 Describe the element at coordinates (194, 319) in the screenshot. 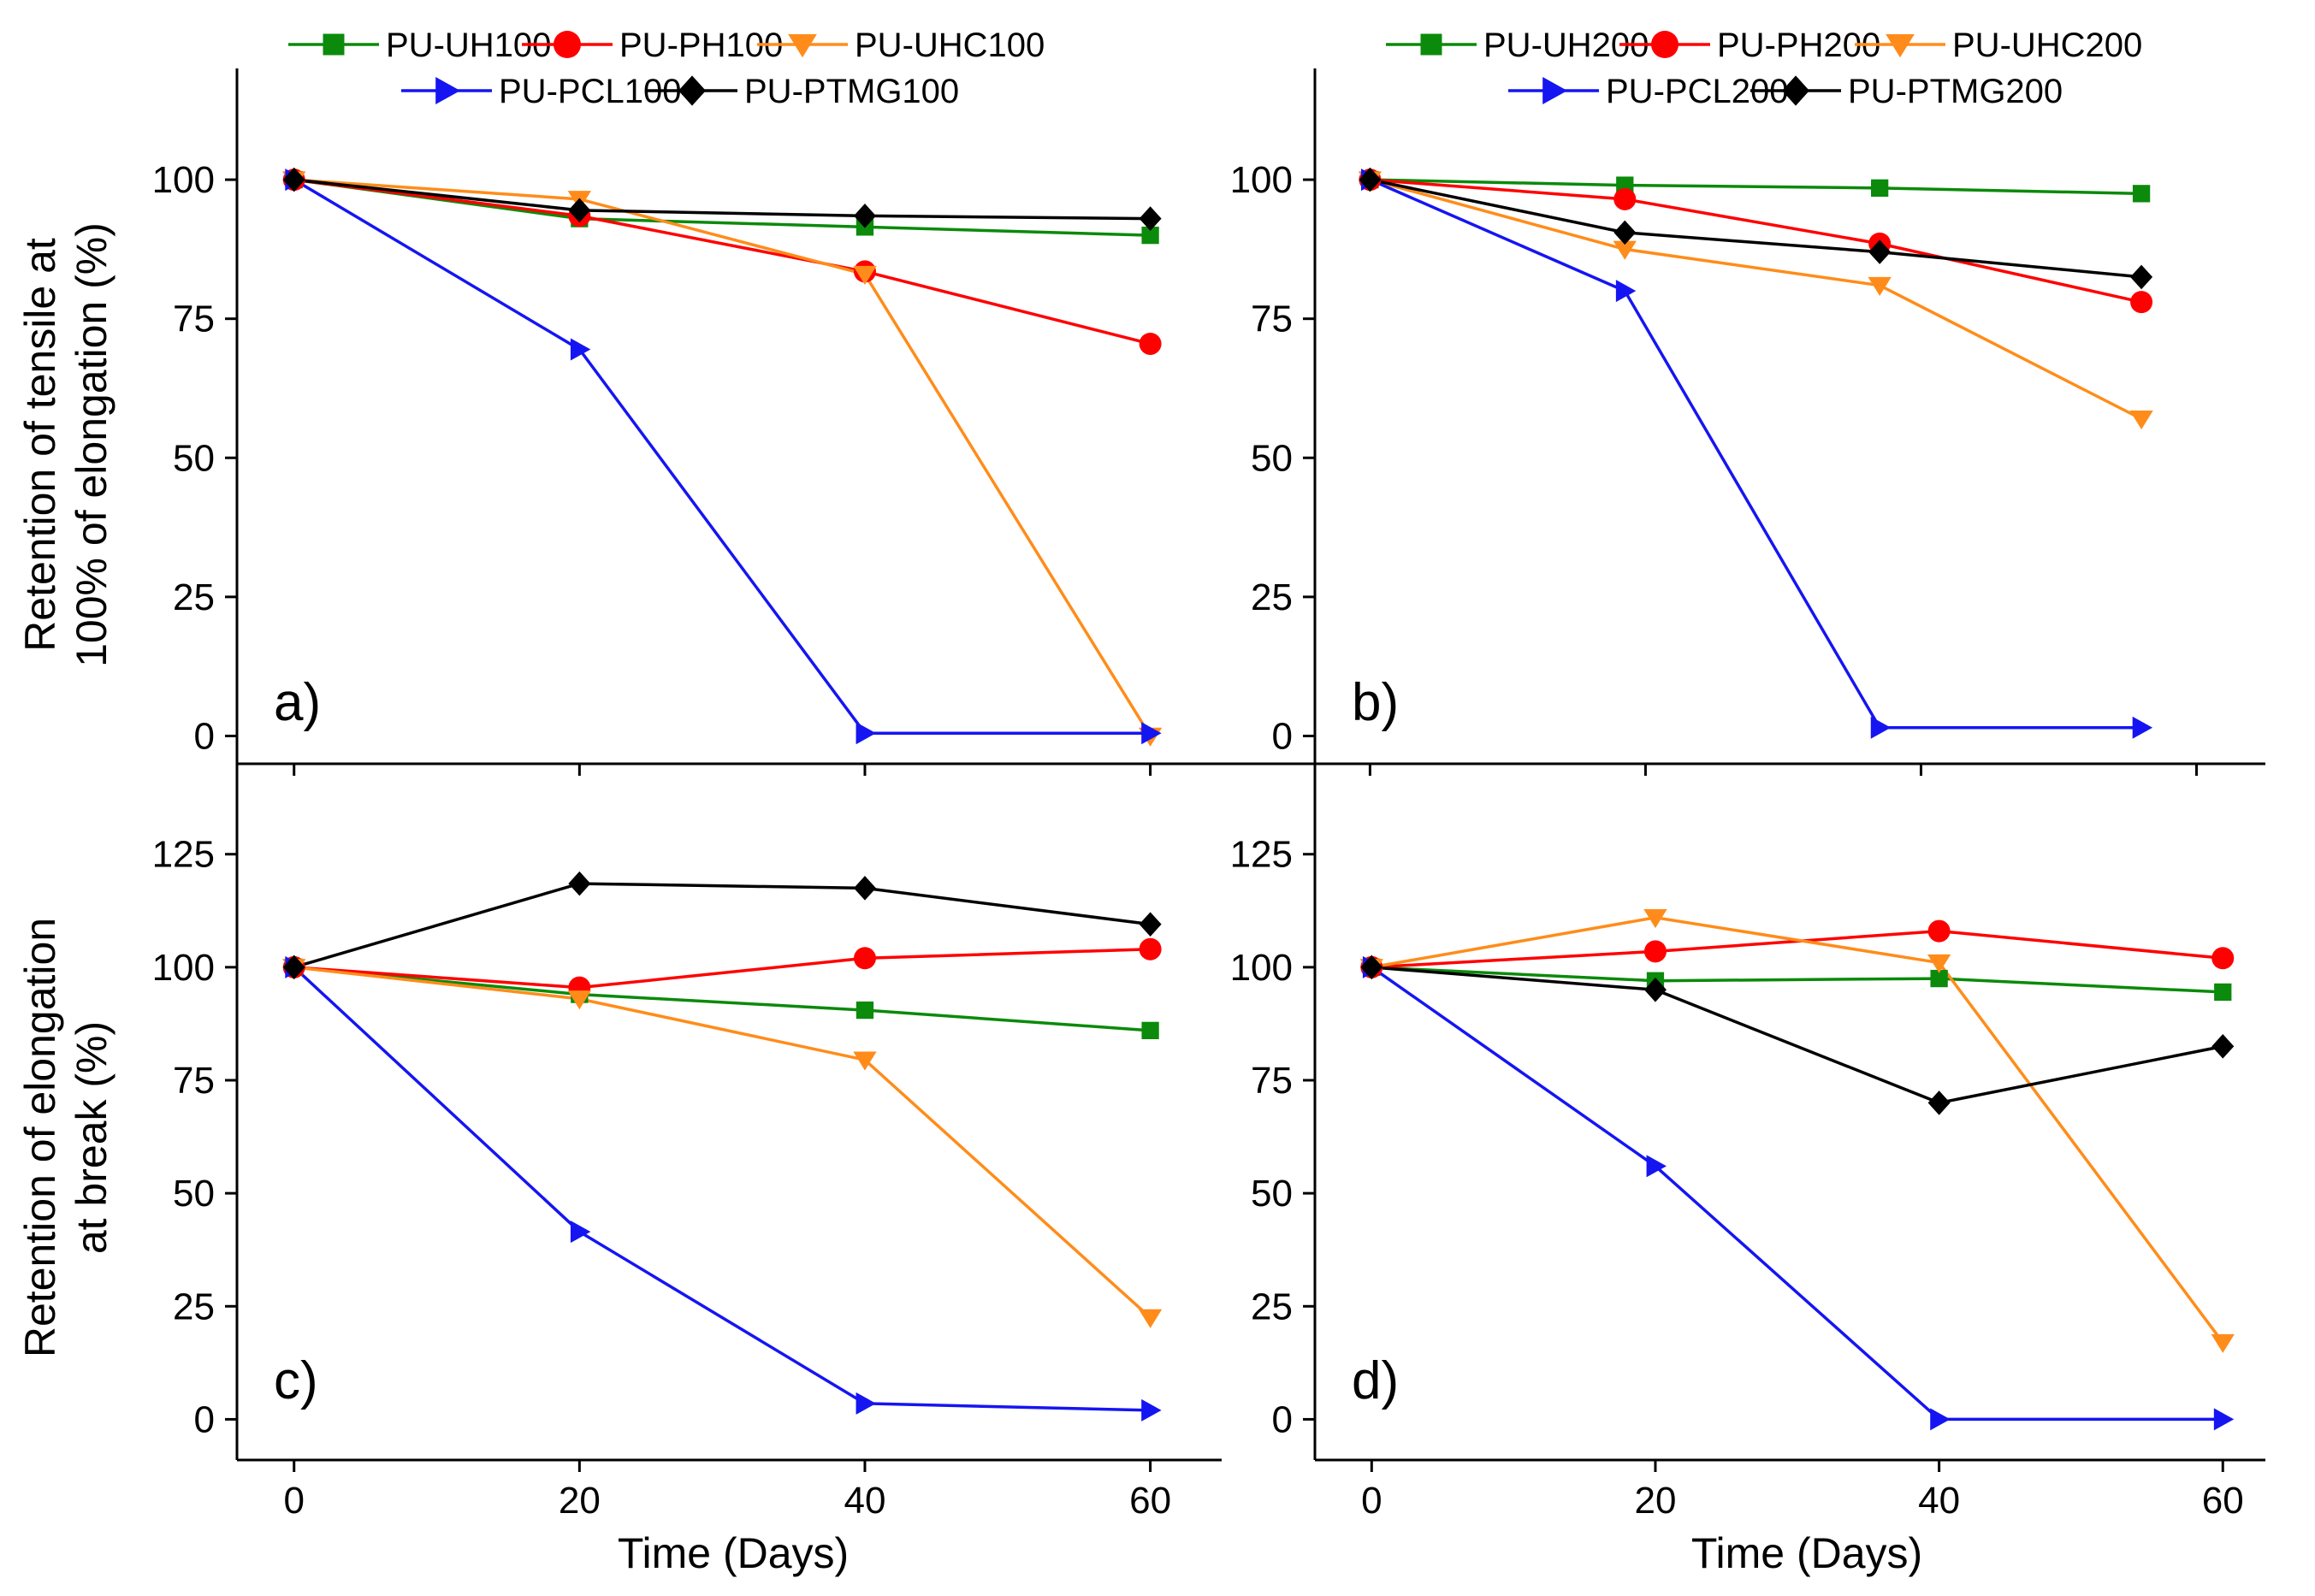

I see `y-tick-label-a: 75` at that location.